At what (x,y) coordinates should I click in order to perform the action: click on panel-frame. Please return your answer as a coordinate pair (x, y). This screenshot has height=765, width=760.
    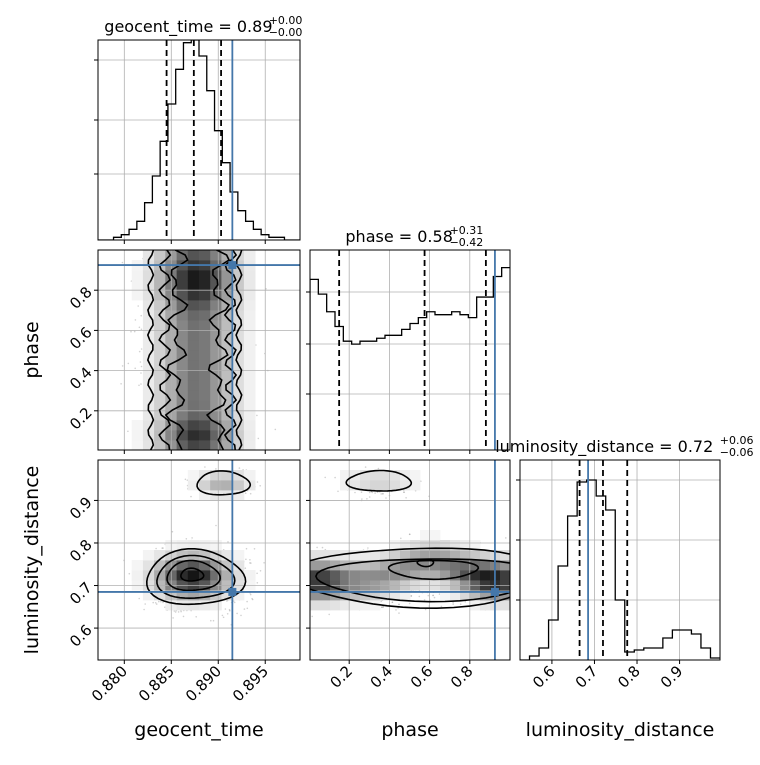
    Looking at the image, I should click on (410, 350).